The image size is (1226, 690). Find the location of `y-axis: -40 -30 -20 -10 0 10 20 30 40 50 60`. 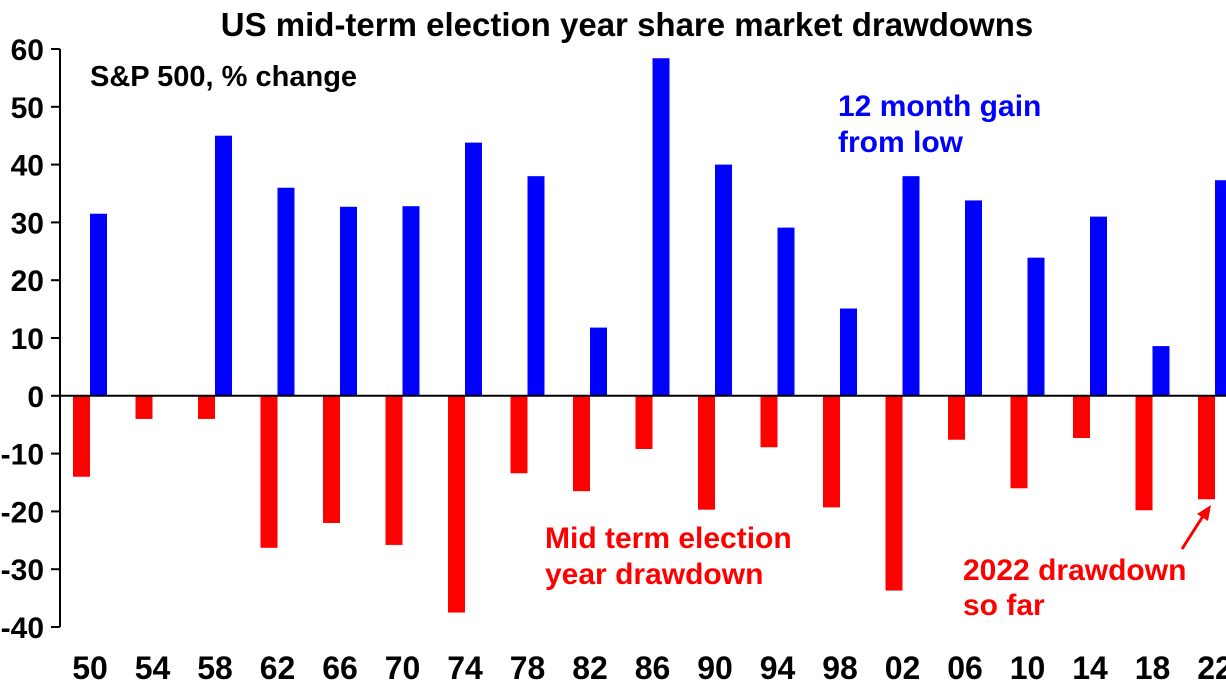

y-axis: -40 -30 -20 -10 0 10 20 30 40 50 60 is located at coordinates (31, 339).